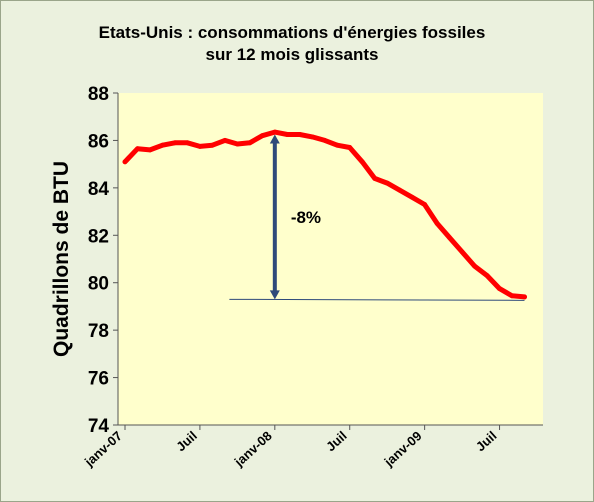 Image resolution: width=594 pixels, height=502 pixels. What do you see at coordinates (98, 236) in the screenshot?
I see `y-tick-label: 82` at bounding box center [98, 236].